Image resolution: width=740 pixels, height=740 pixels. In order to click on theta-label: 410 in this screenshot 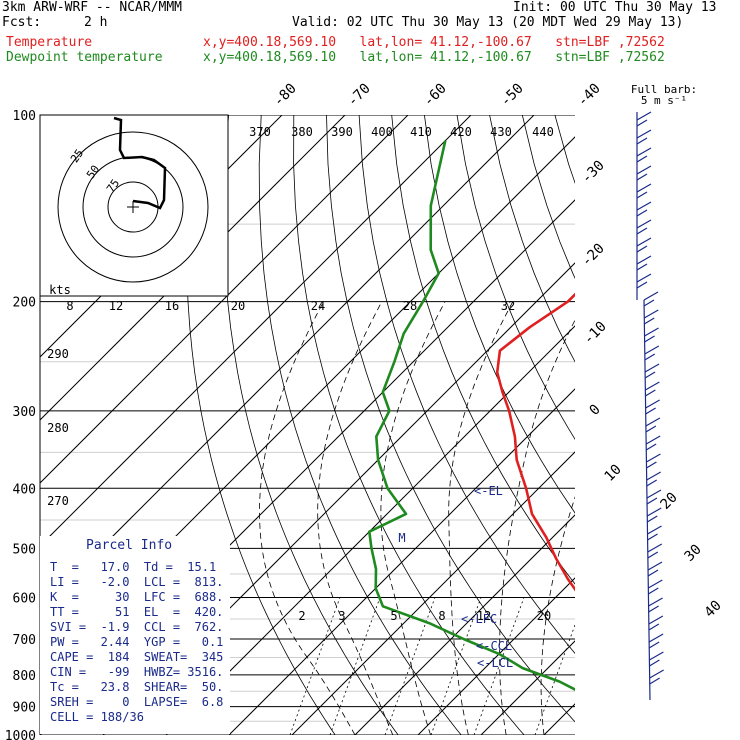, I will do `click(421, 132)`.